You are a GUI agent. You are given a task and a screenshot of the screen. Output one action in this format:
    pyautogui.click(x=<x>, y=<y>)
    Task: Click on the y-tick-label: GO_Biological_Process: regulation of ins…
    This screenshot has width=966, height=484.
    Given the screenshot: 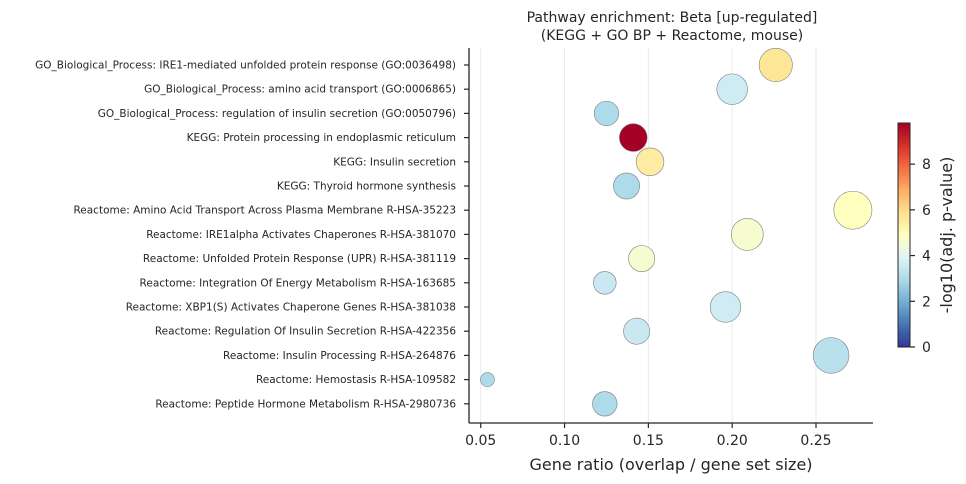 What is the action you would take?
    pyautogui.click(x=277, y=114)
    